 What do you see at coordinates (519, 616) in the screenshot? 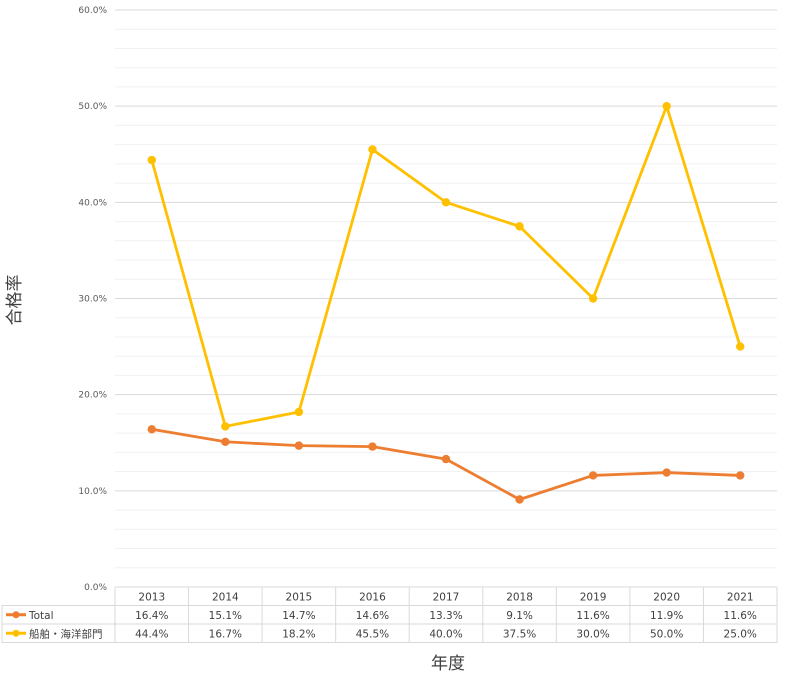
I see `data-table-cell: 9.1%` at bounding box center [519, 616].